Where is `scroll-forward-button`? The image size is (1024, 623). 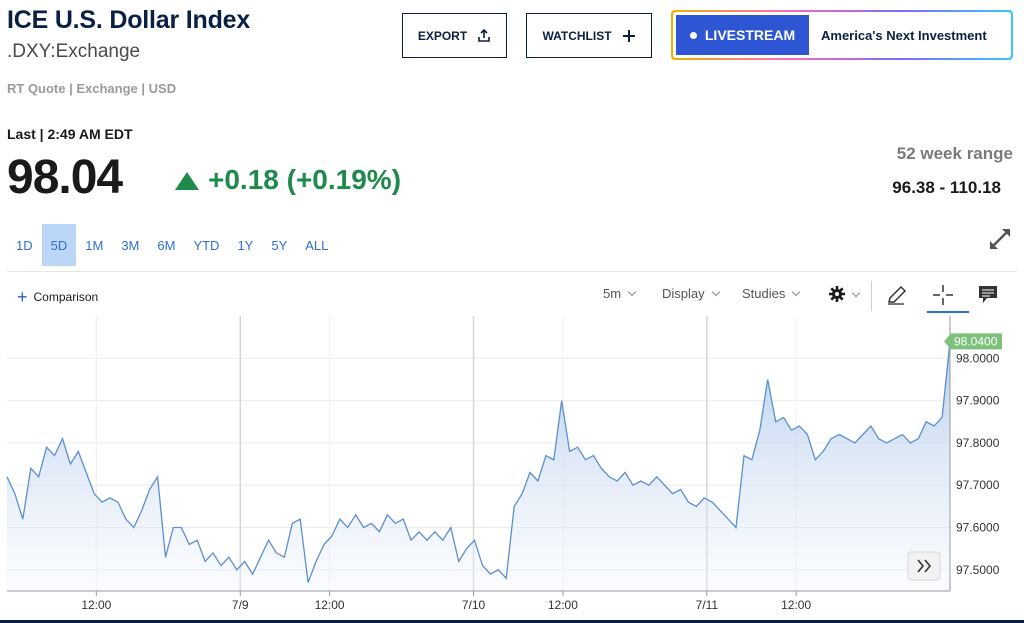
scroll-forward-button is located at coordinates (924, 566).